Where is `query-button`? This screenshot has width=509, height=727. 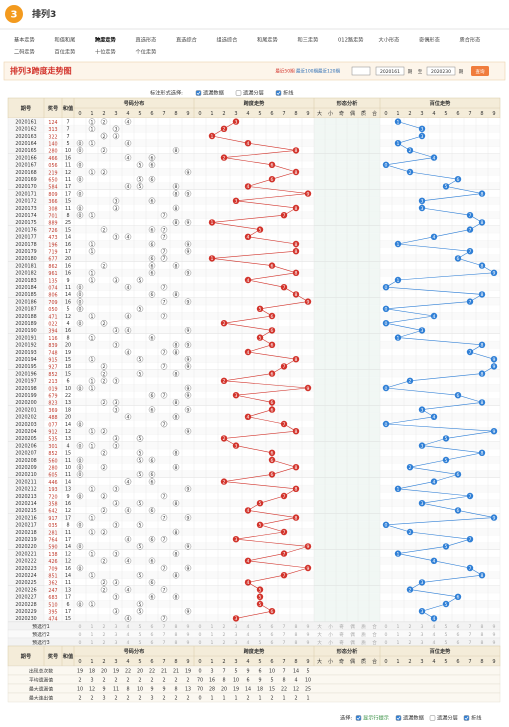 query-button is located at coordinates (480, 71).